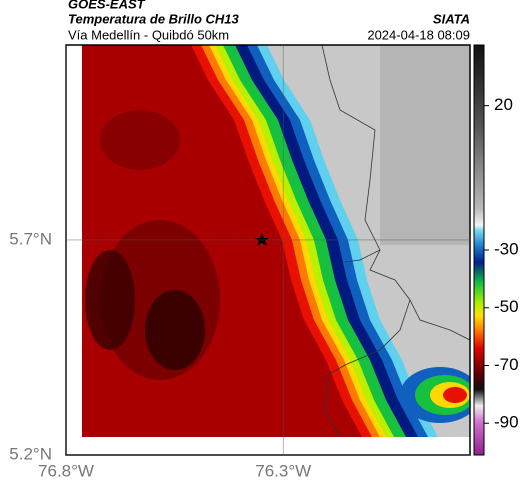  What do you see at coordinates (506, 364) in the screenshot?
I see `colorbar-label: -70` at bounding box center [506, 364].